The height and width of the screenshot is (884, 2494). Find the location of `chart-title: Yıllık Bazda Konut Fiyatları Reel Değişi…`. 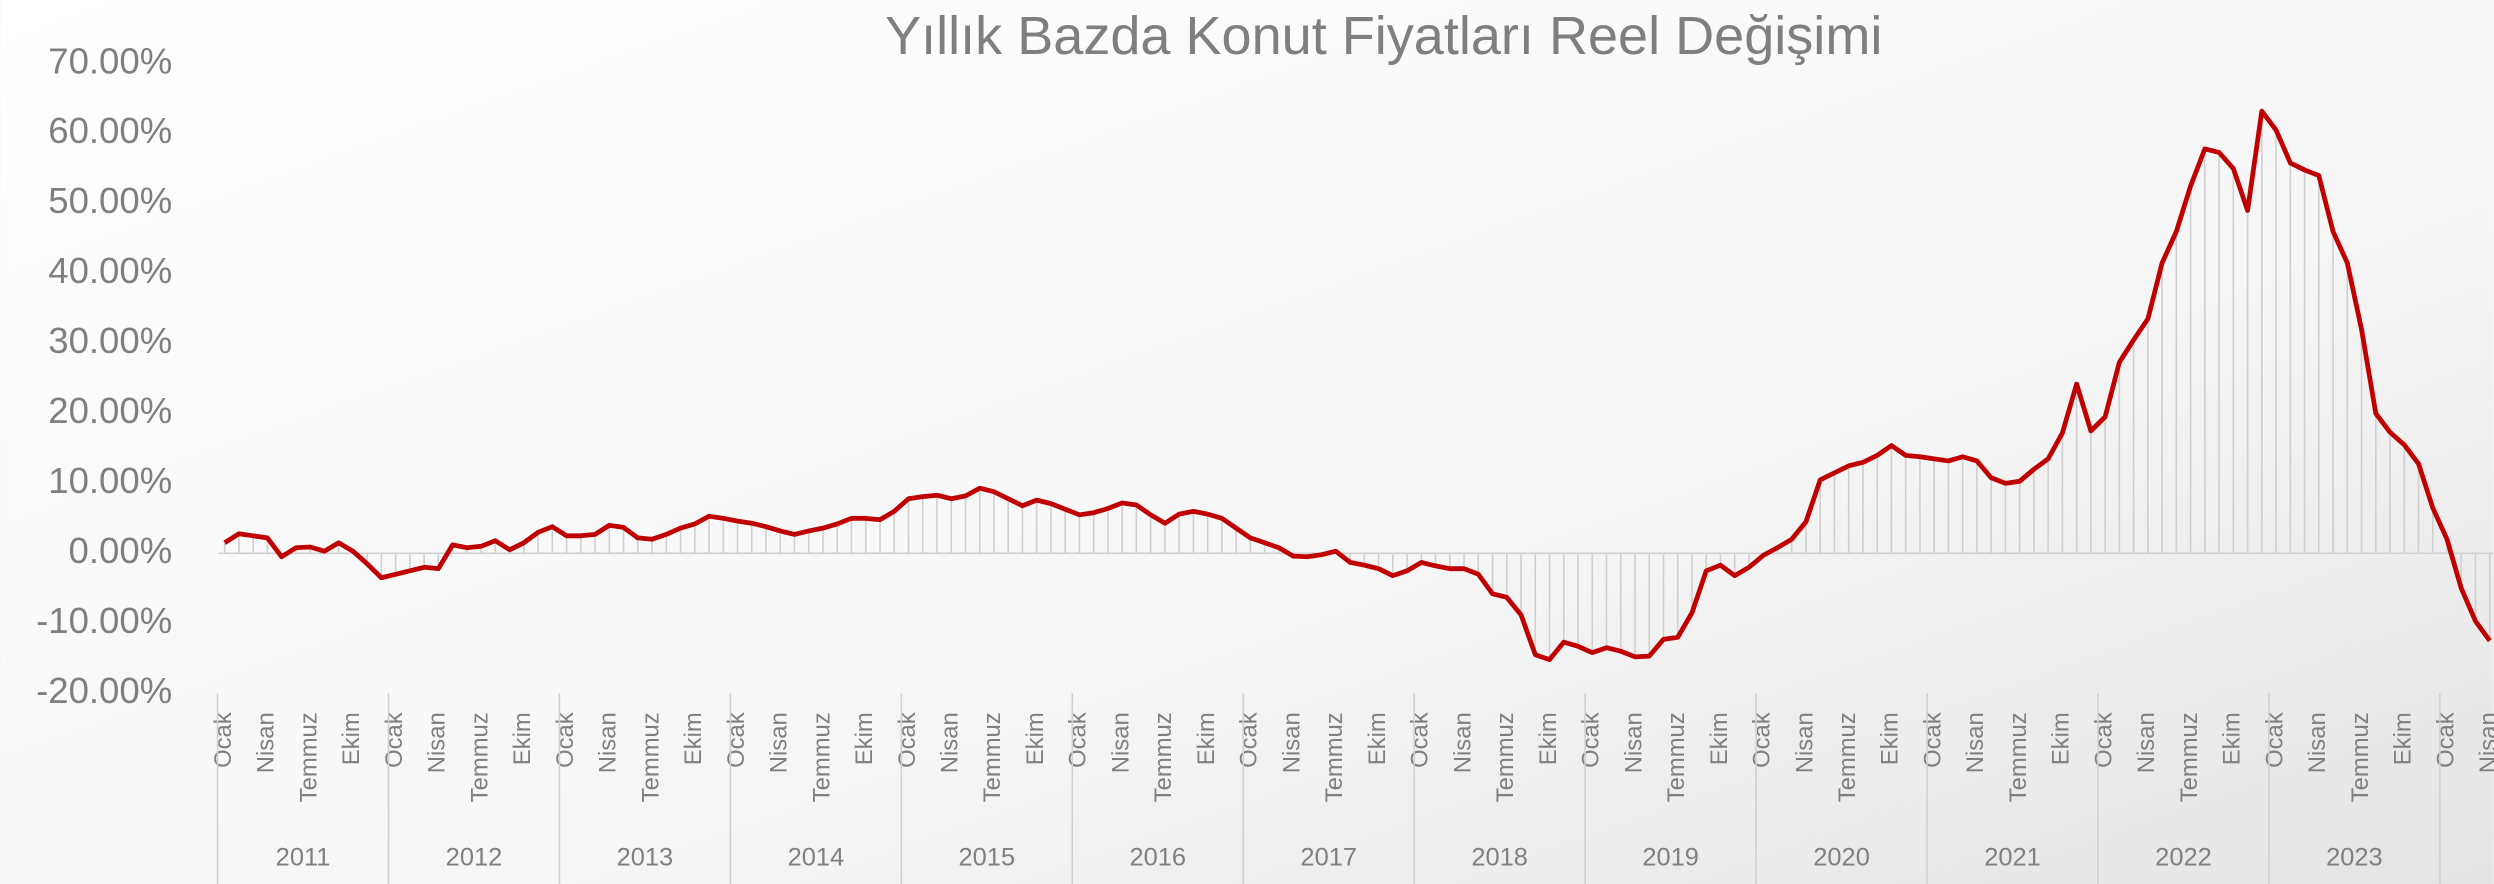

chart-title: Yıllık Bazda Konut Fiyatları Reel Değişi… is located at coordinates (1383, 36).